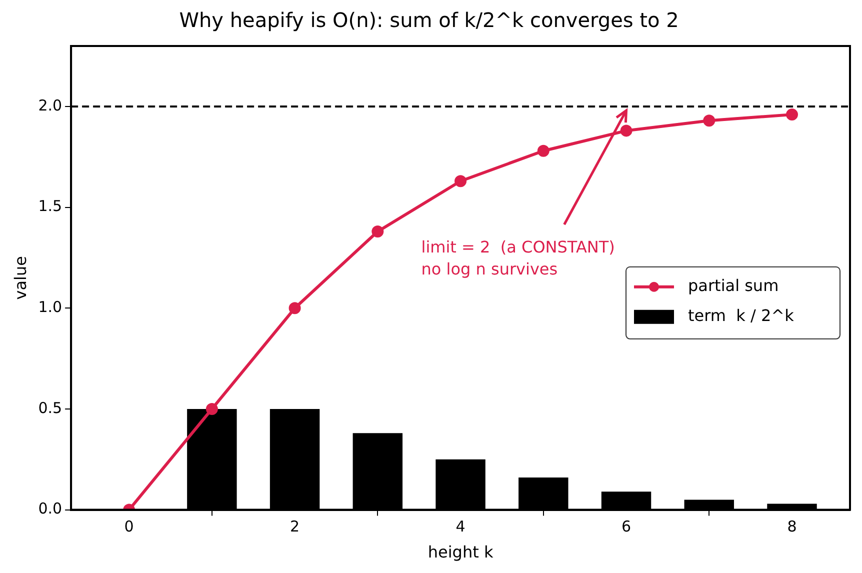  What do you see at coordinates (626, 527) in the screenshot?
I see `x-tick-label: 6` at bounding box center [626, 527].